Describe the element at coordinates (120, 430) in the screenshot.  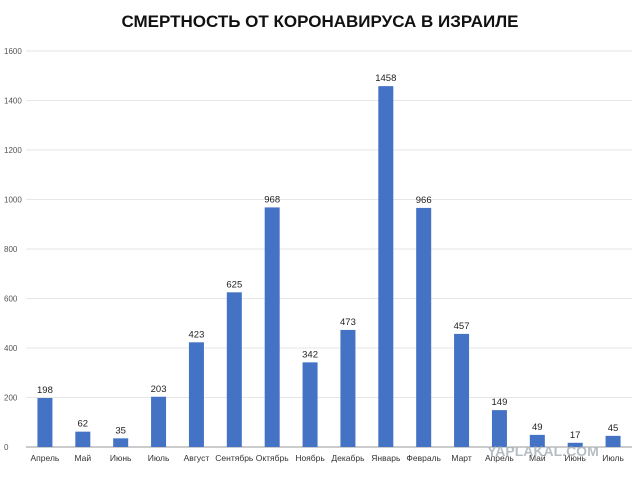
I see `data-label: 35` at that location.